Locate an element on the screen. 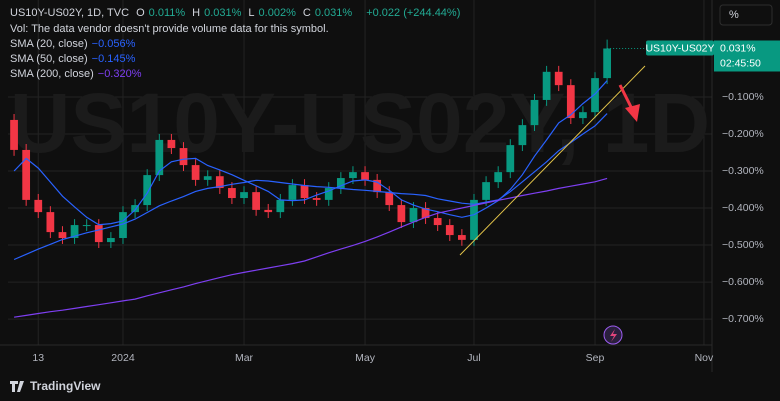 The image size is (780, 401). ohlc-key: O is located at coordinates (140, 13).